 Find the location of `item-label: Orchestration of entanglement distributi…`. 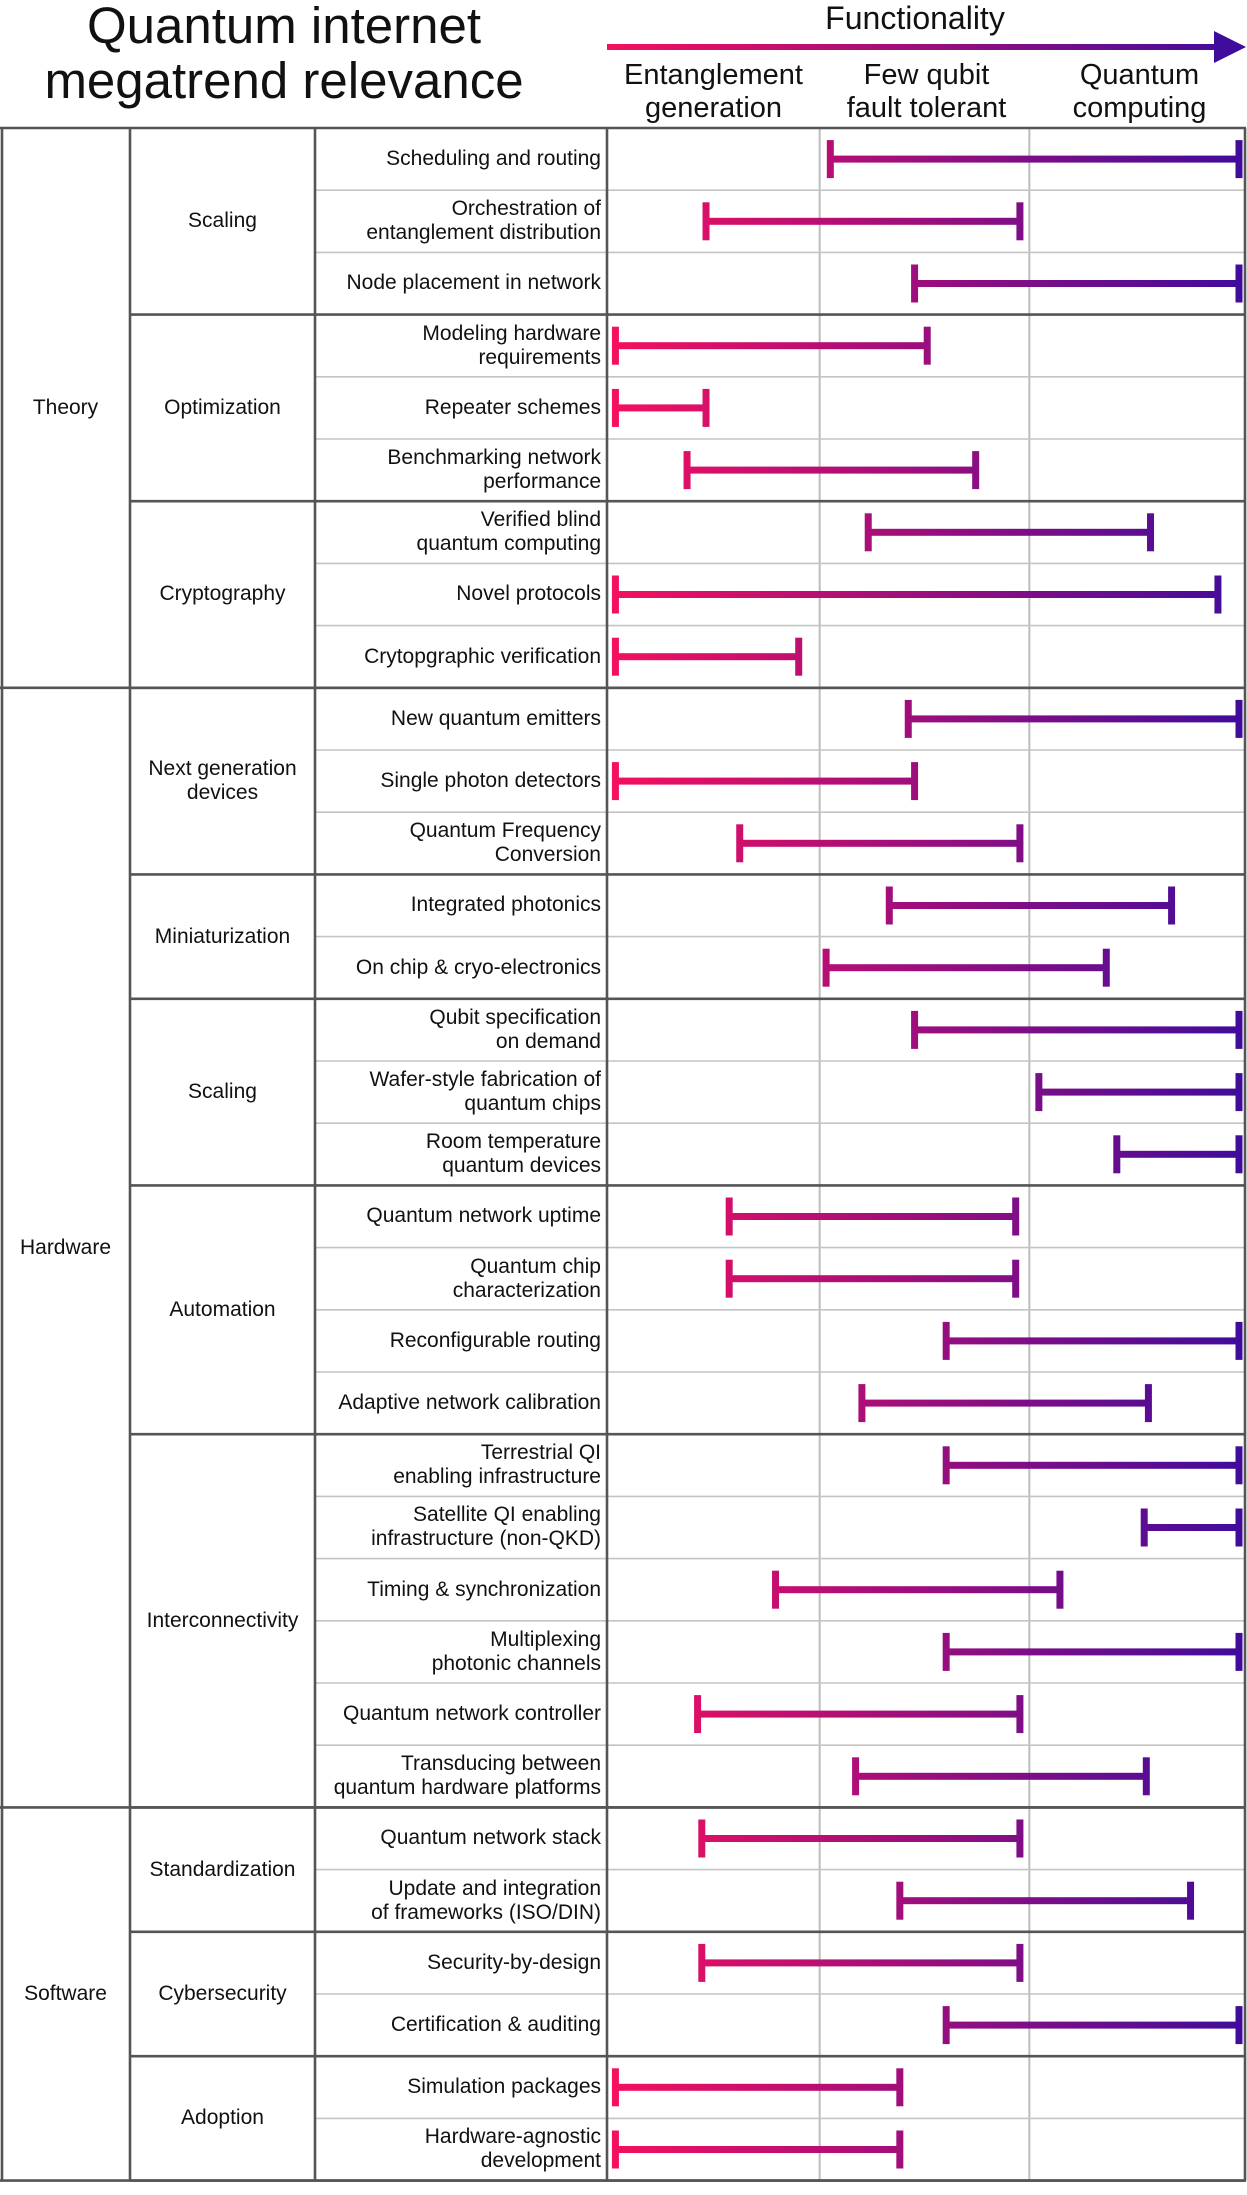

item-label: Orchestration of entanglement distributi… is located at coordinates (461, 221).